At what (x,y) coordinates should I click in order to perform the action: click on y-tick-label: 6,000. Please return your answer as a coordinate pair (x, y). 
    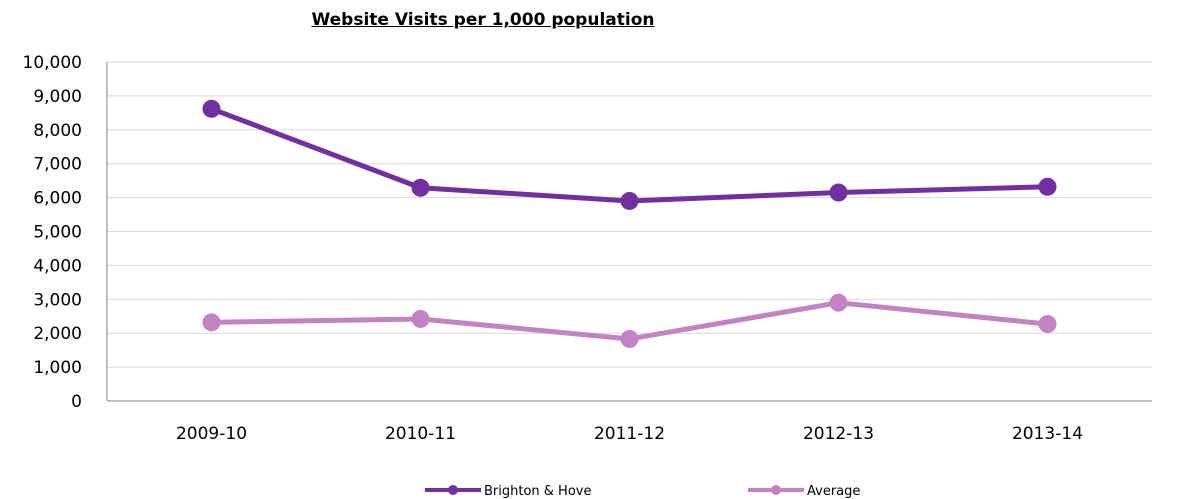
    Looking at the image, I should click on (57, 199).